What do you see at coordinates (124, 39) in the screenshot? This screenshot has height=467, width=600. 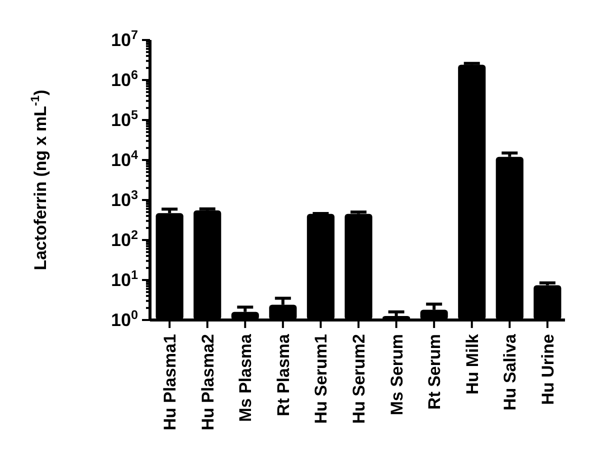 I see `y-tick-label: 10$^{7}$` at bounding box center [124, 39].